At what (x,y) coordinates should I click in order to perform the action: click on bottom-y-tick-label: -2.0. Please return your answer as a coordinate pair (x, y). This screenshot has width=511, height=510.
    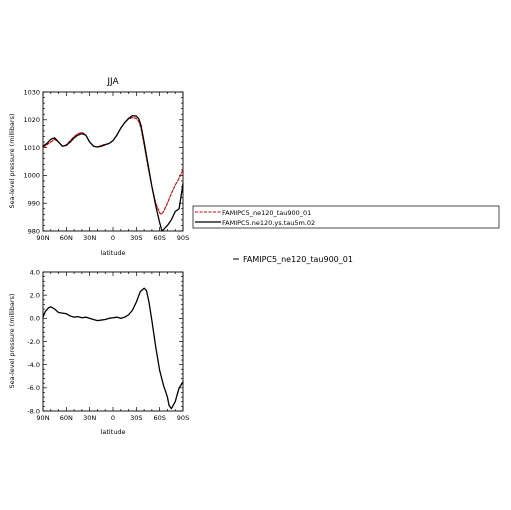
    Looking at the image, I should click on (33, 342).